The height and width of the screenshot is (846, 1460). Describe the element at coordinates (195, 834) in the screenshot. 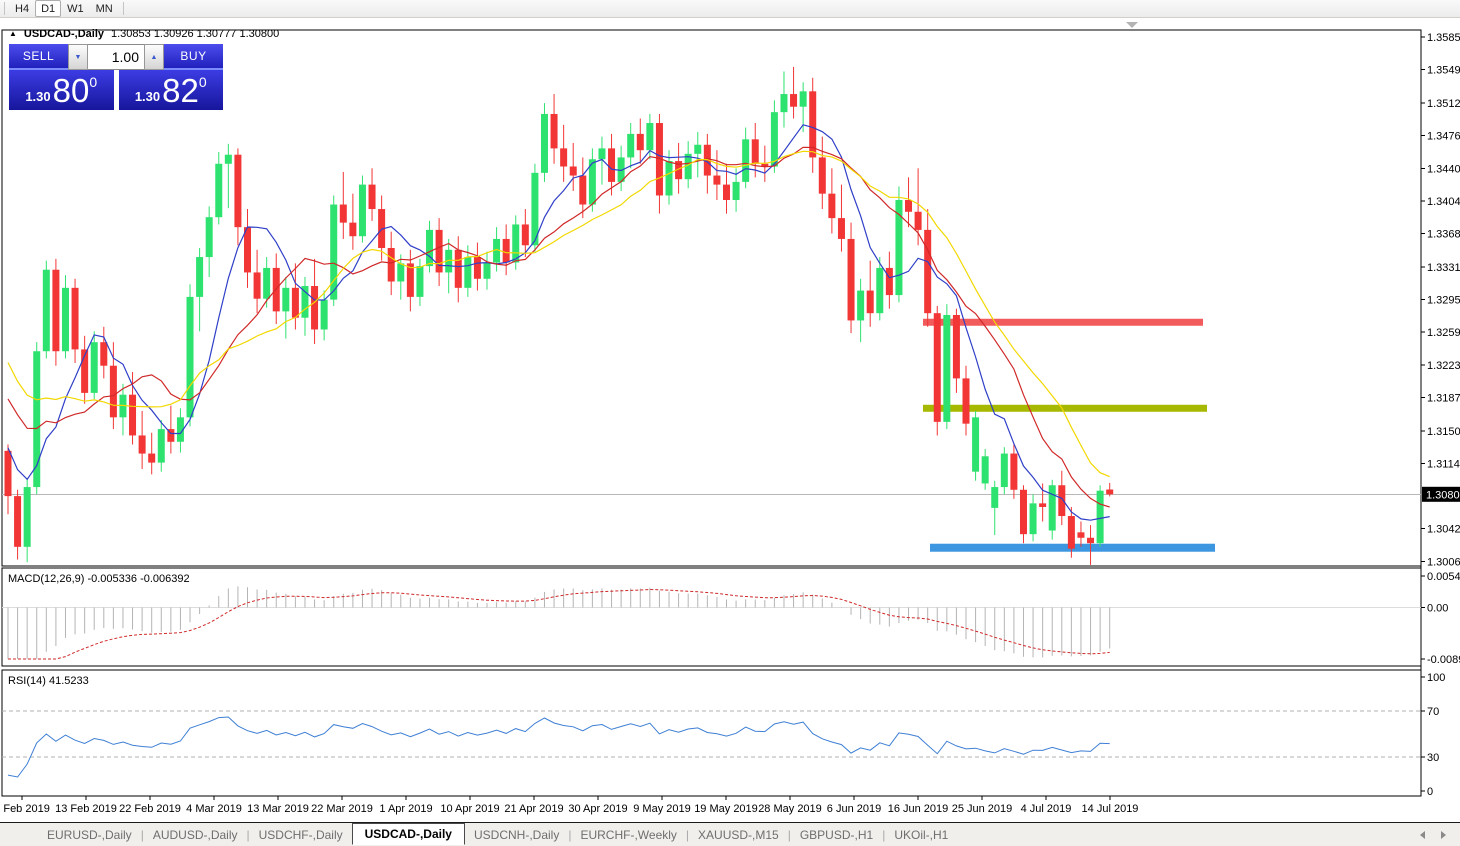

I see `chart-tab-audusd: AUDUSD-,Daily` at that location.